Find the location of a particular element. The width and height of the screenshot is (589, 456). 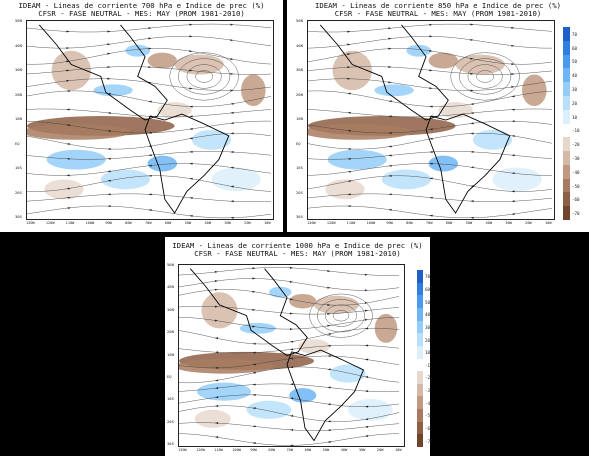

longitude-label: 120W is located at coordinates (331, 223).